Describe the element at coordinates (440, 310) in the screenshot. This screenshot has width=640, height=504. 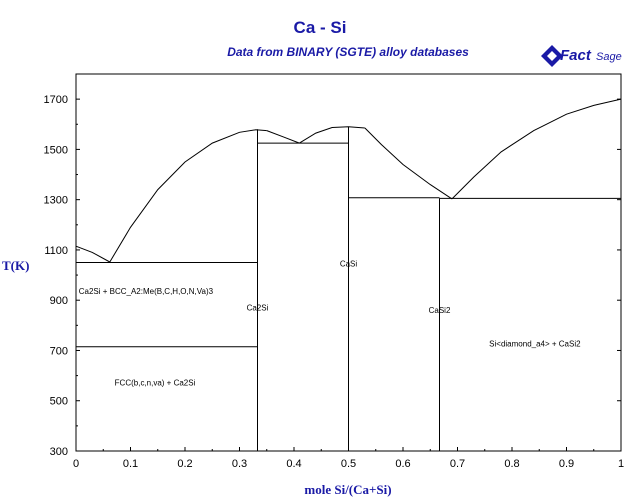
I see `region-label: CaSi2` at that location.